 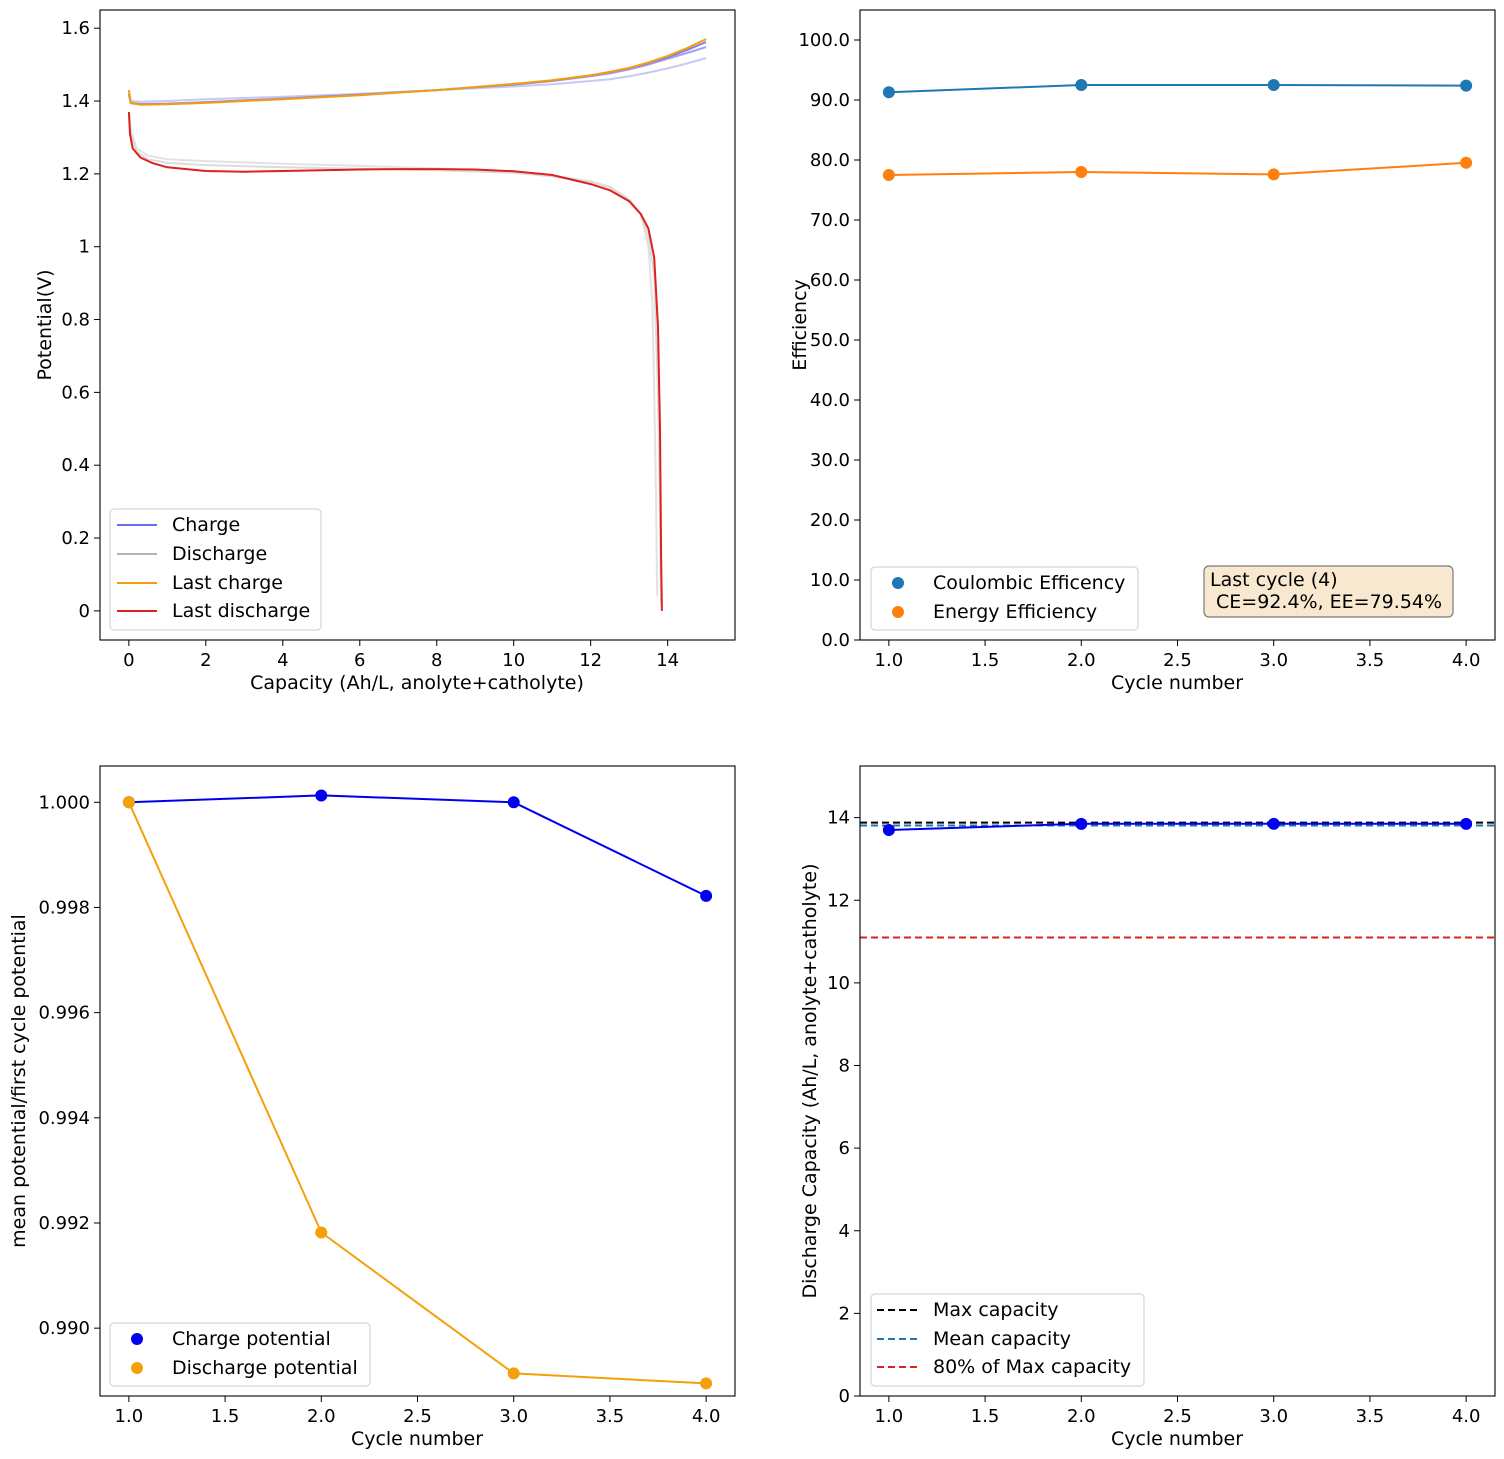 I want to click on y-tick-label: 0.6, so click(x=75, y=392).